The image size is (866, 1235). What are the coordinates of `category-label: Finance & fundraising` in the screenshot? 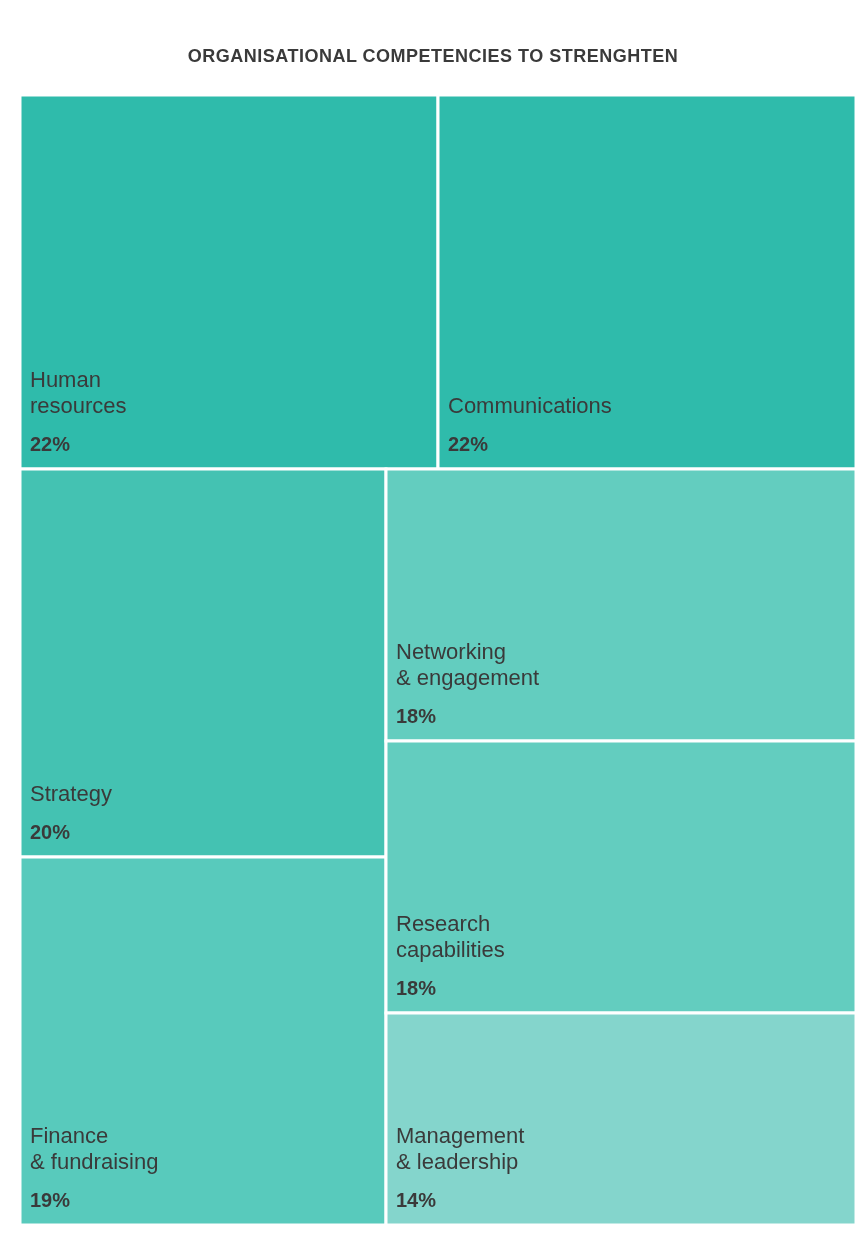 It's located at (94, 1148).